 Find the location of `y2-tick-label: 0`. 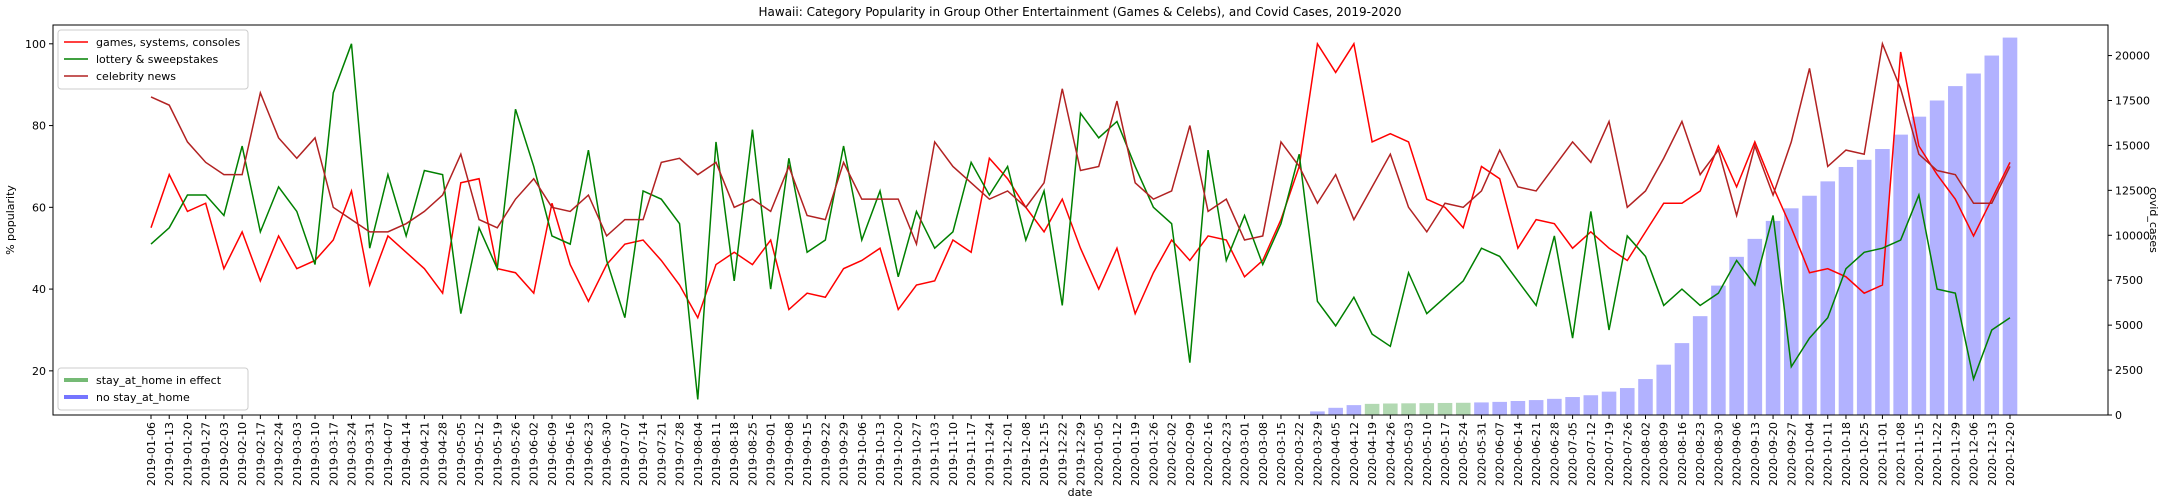

y2-tick-label: 0 is located at coordinates (2118, 415).